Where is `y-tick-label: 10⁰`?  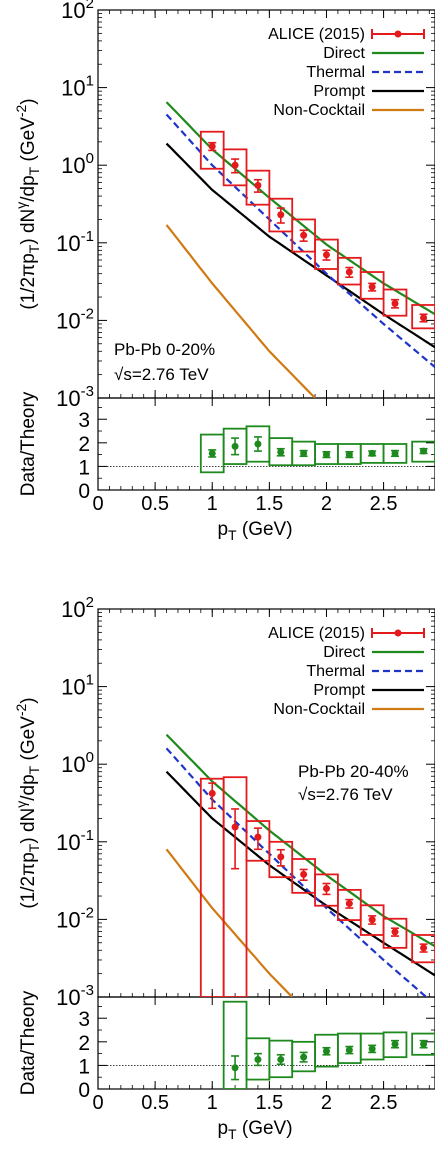
y-tick-label: 10⁰ is located at coordinates (77, 164).